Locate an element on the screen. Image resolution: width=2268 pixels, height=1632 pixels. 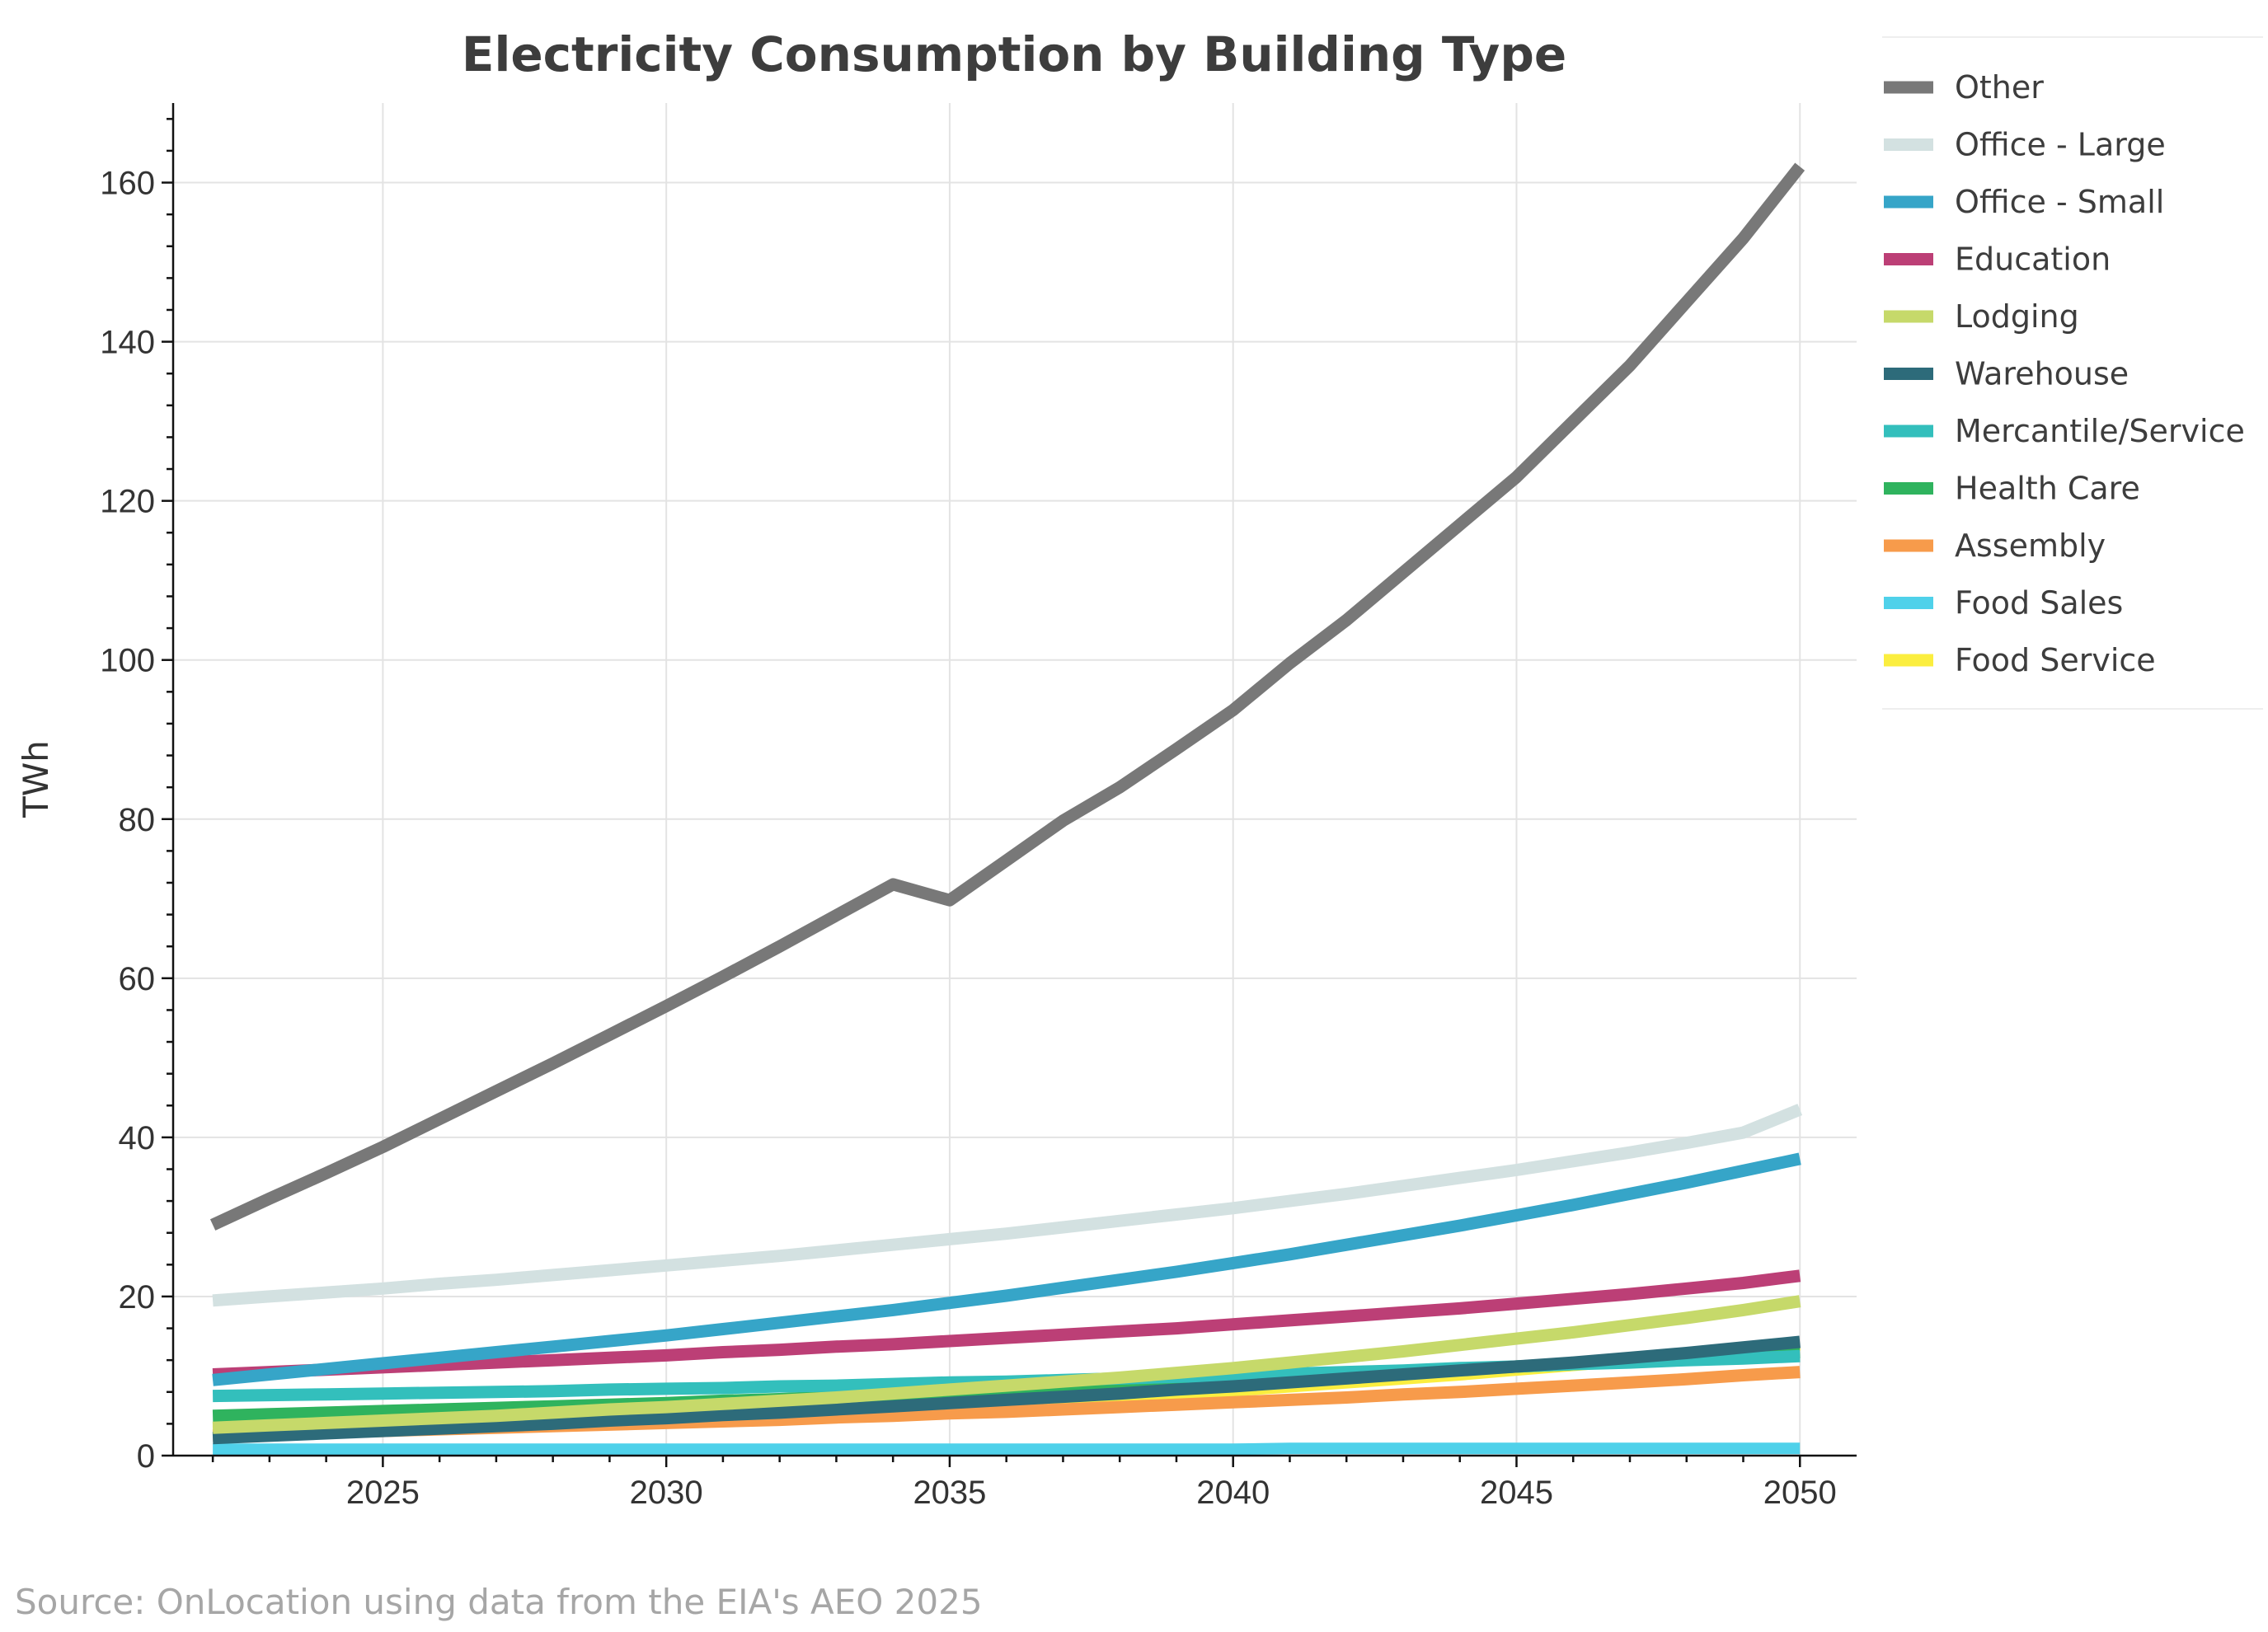
legend-item-lodging: Lodging is located at coordinates (1982, 316).